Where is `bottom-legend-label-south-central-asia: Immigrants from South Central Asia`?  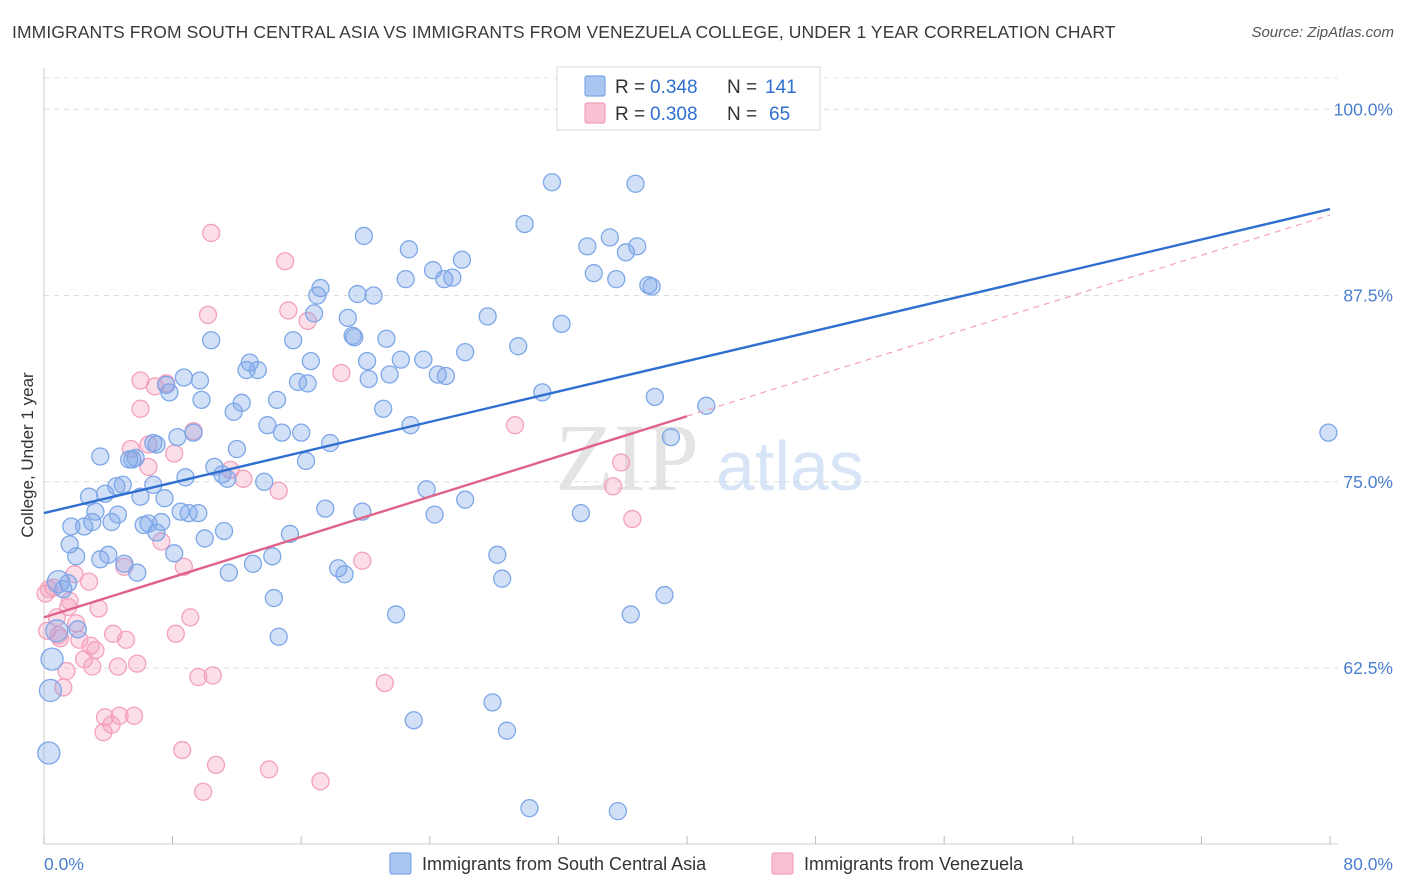
bottom-legend-label-south-central-asia: Immigrants from South Central Asia is located at coordinates (564, 864).